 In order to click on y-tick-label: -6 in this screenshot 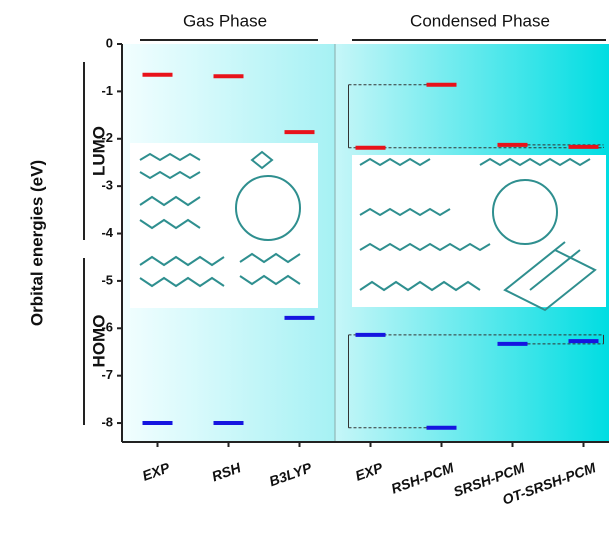, I will do `click(107, 327)`.